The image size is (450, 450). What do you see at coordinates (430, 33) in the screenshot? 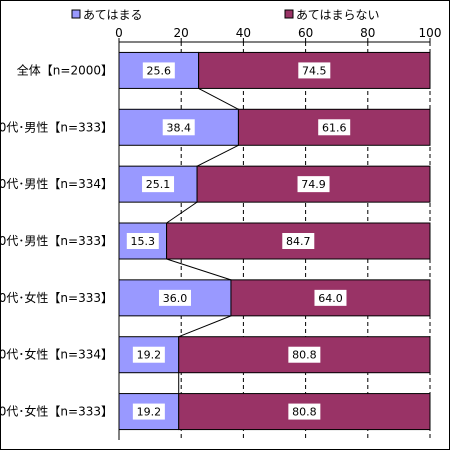
I see `x-tick-label: 100` at bounding box center [430, 33].